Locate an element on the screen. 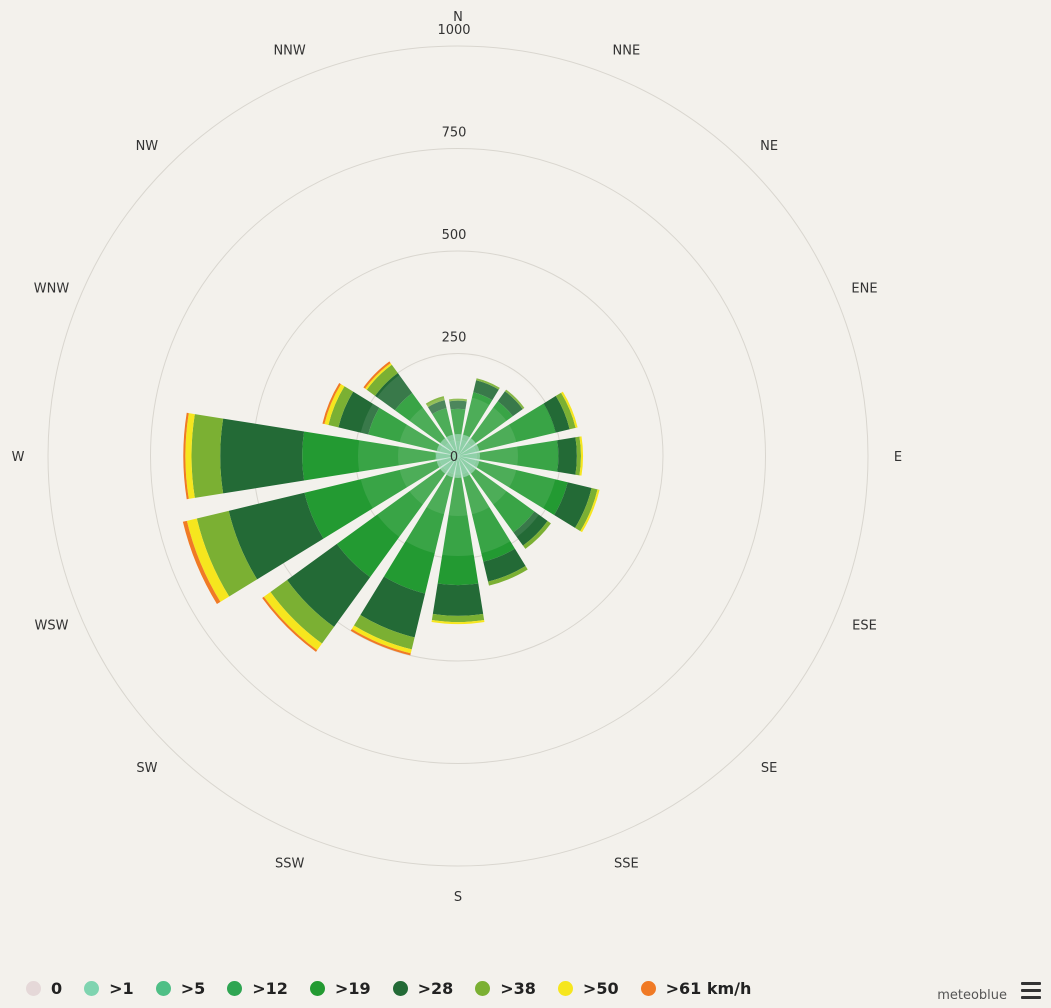 The image size is (1051, 1008). legend-item: >19 is located at coordinates (340, 988).